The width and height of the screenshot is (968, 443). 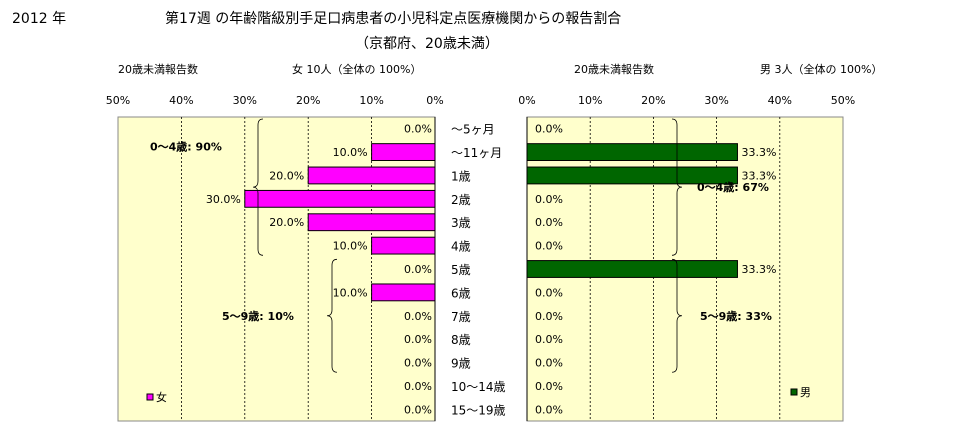 What do you see at coordinates (473, 130) in the screenshot?
I see `age-category-label: ～5ヶ月` at bounding box center [473, 130].